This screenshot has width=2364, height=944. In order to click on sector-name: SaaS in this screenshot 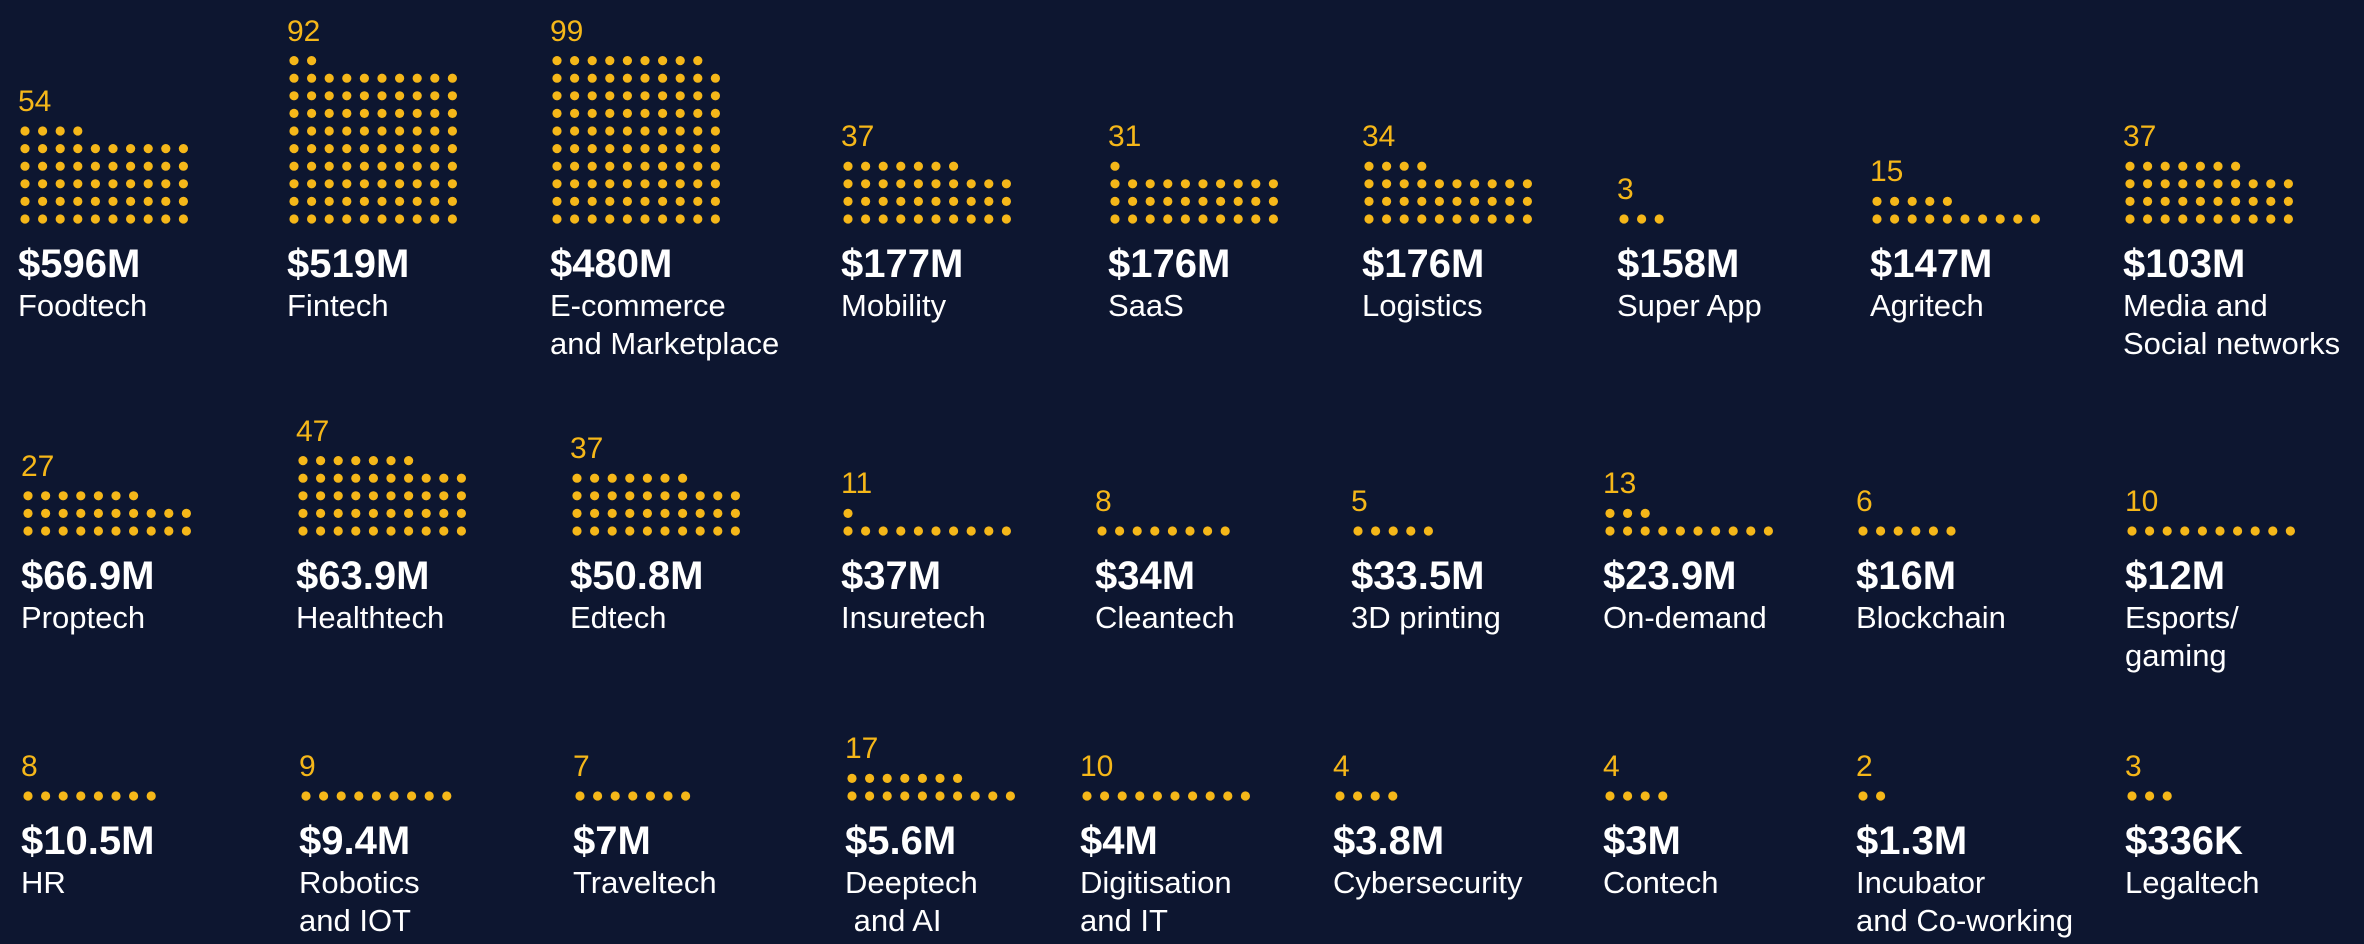, I will do `click(1146, 305)`.